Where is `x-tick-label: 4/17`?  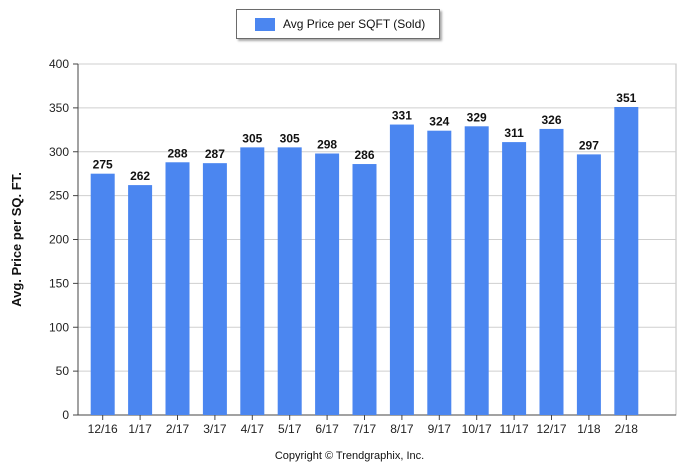 x-tick-label: 4/17 is located at coordinates (253, 429).